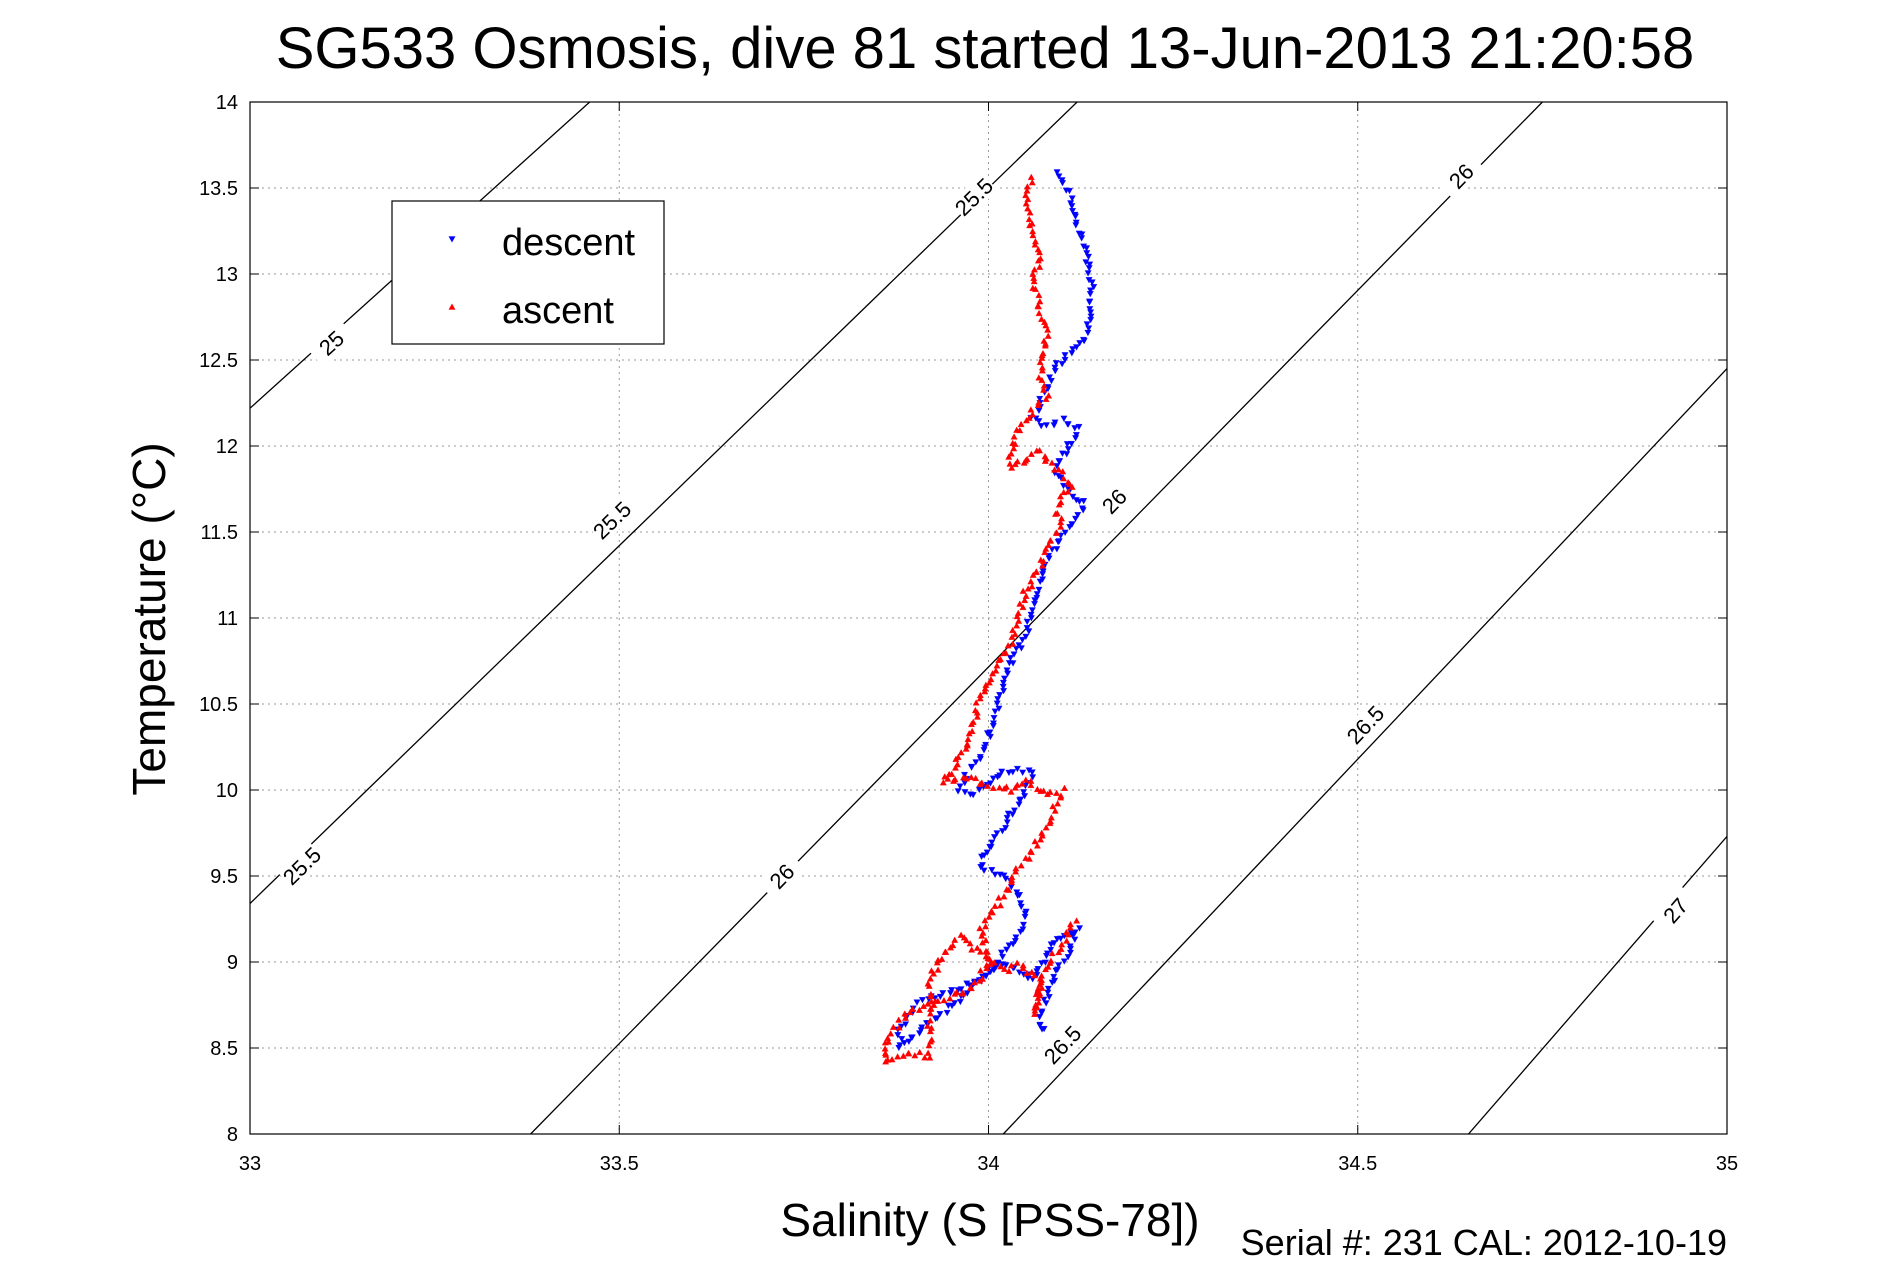  What do you see at coordinates (452, 306) in the screenshot?
I see `legend-marker-ascent` at bounding box center [452, 306].